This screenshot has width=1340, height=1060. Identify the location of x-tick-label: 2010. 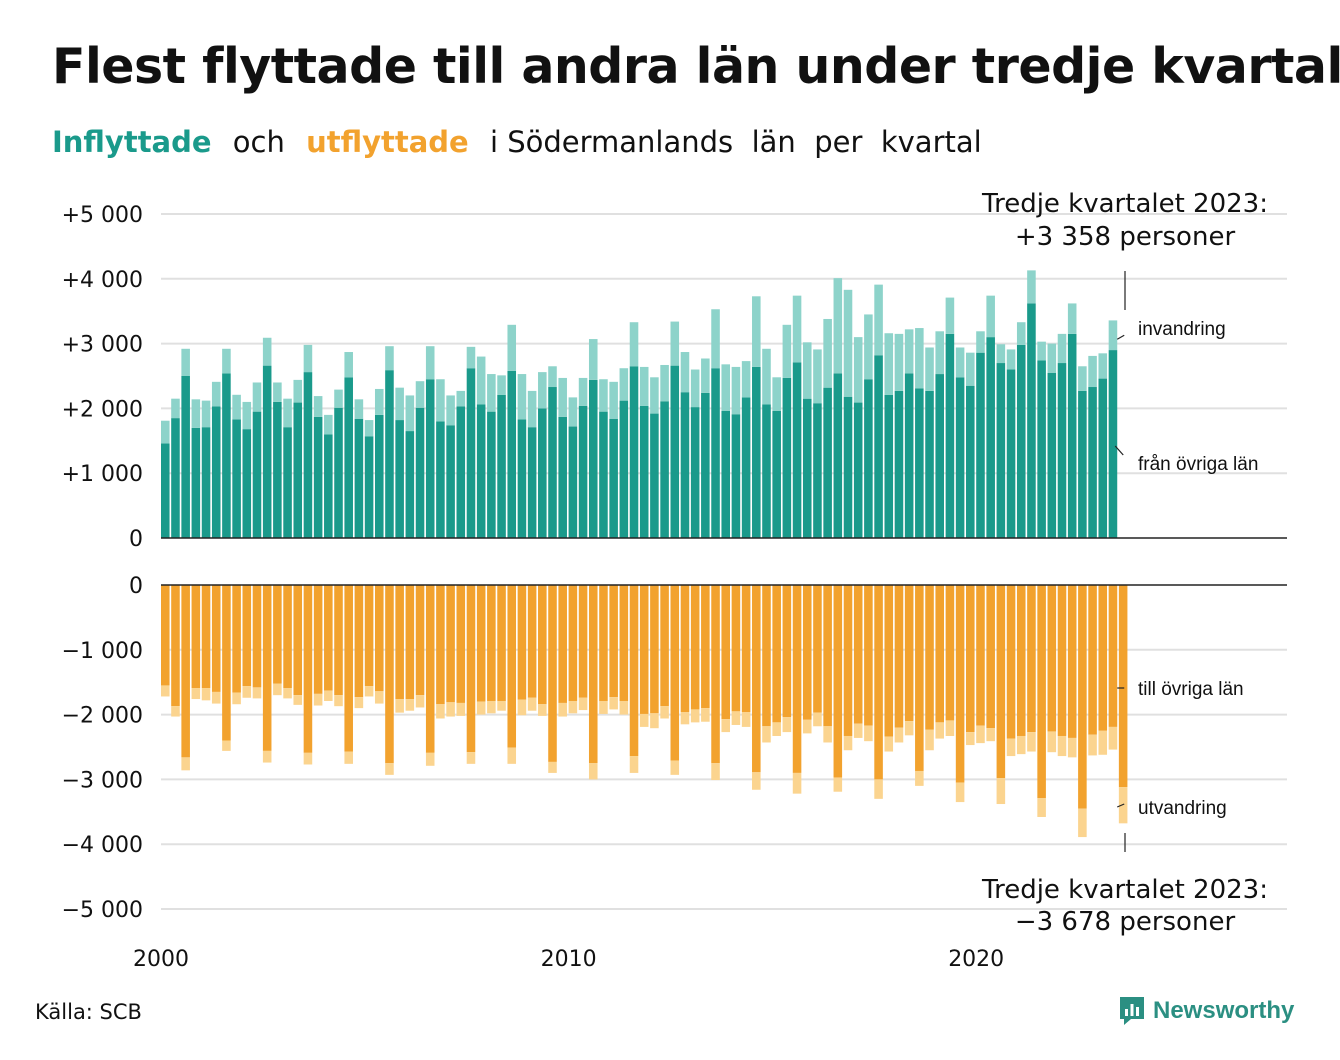
(569, 959).